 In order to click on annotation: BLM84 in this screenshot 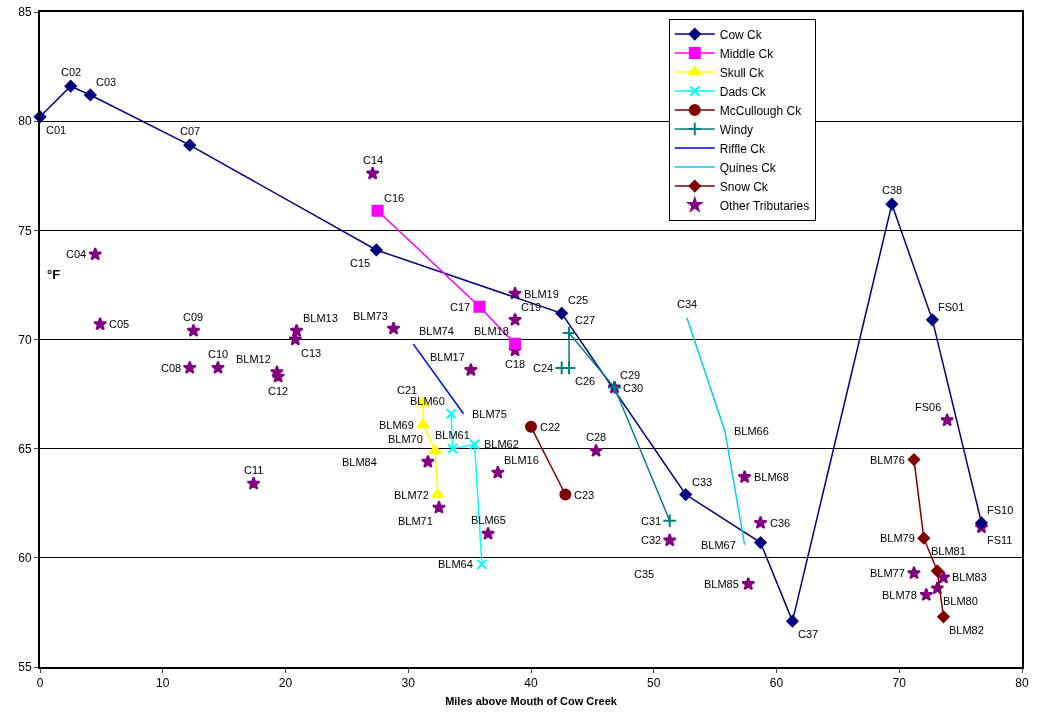, I will do `click(359, 462)`.